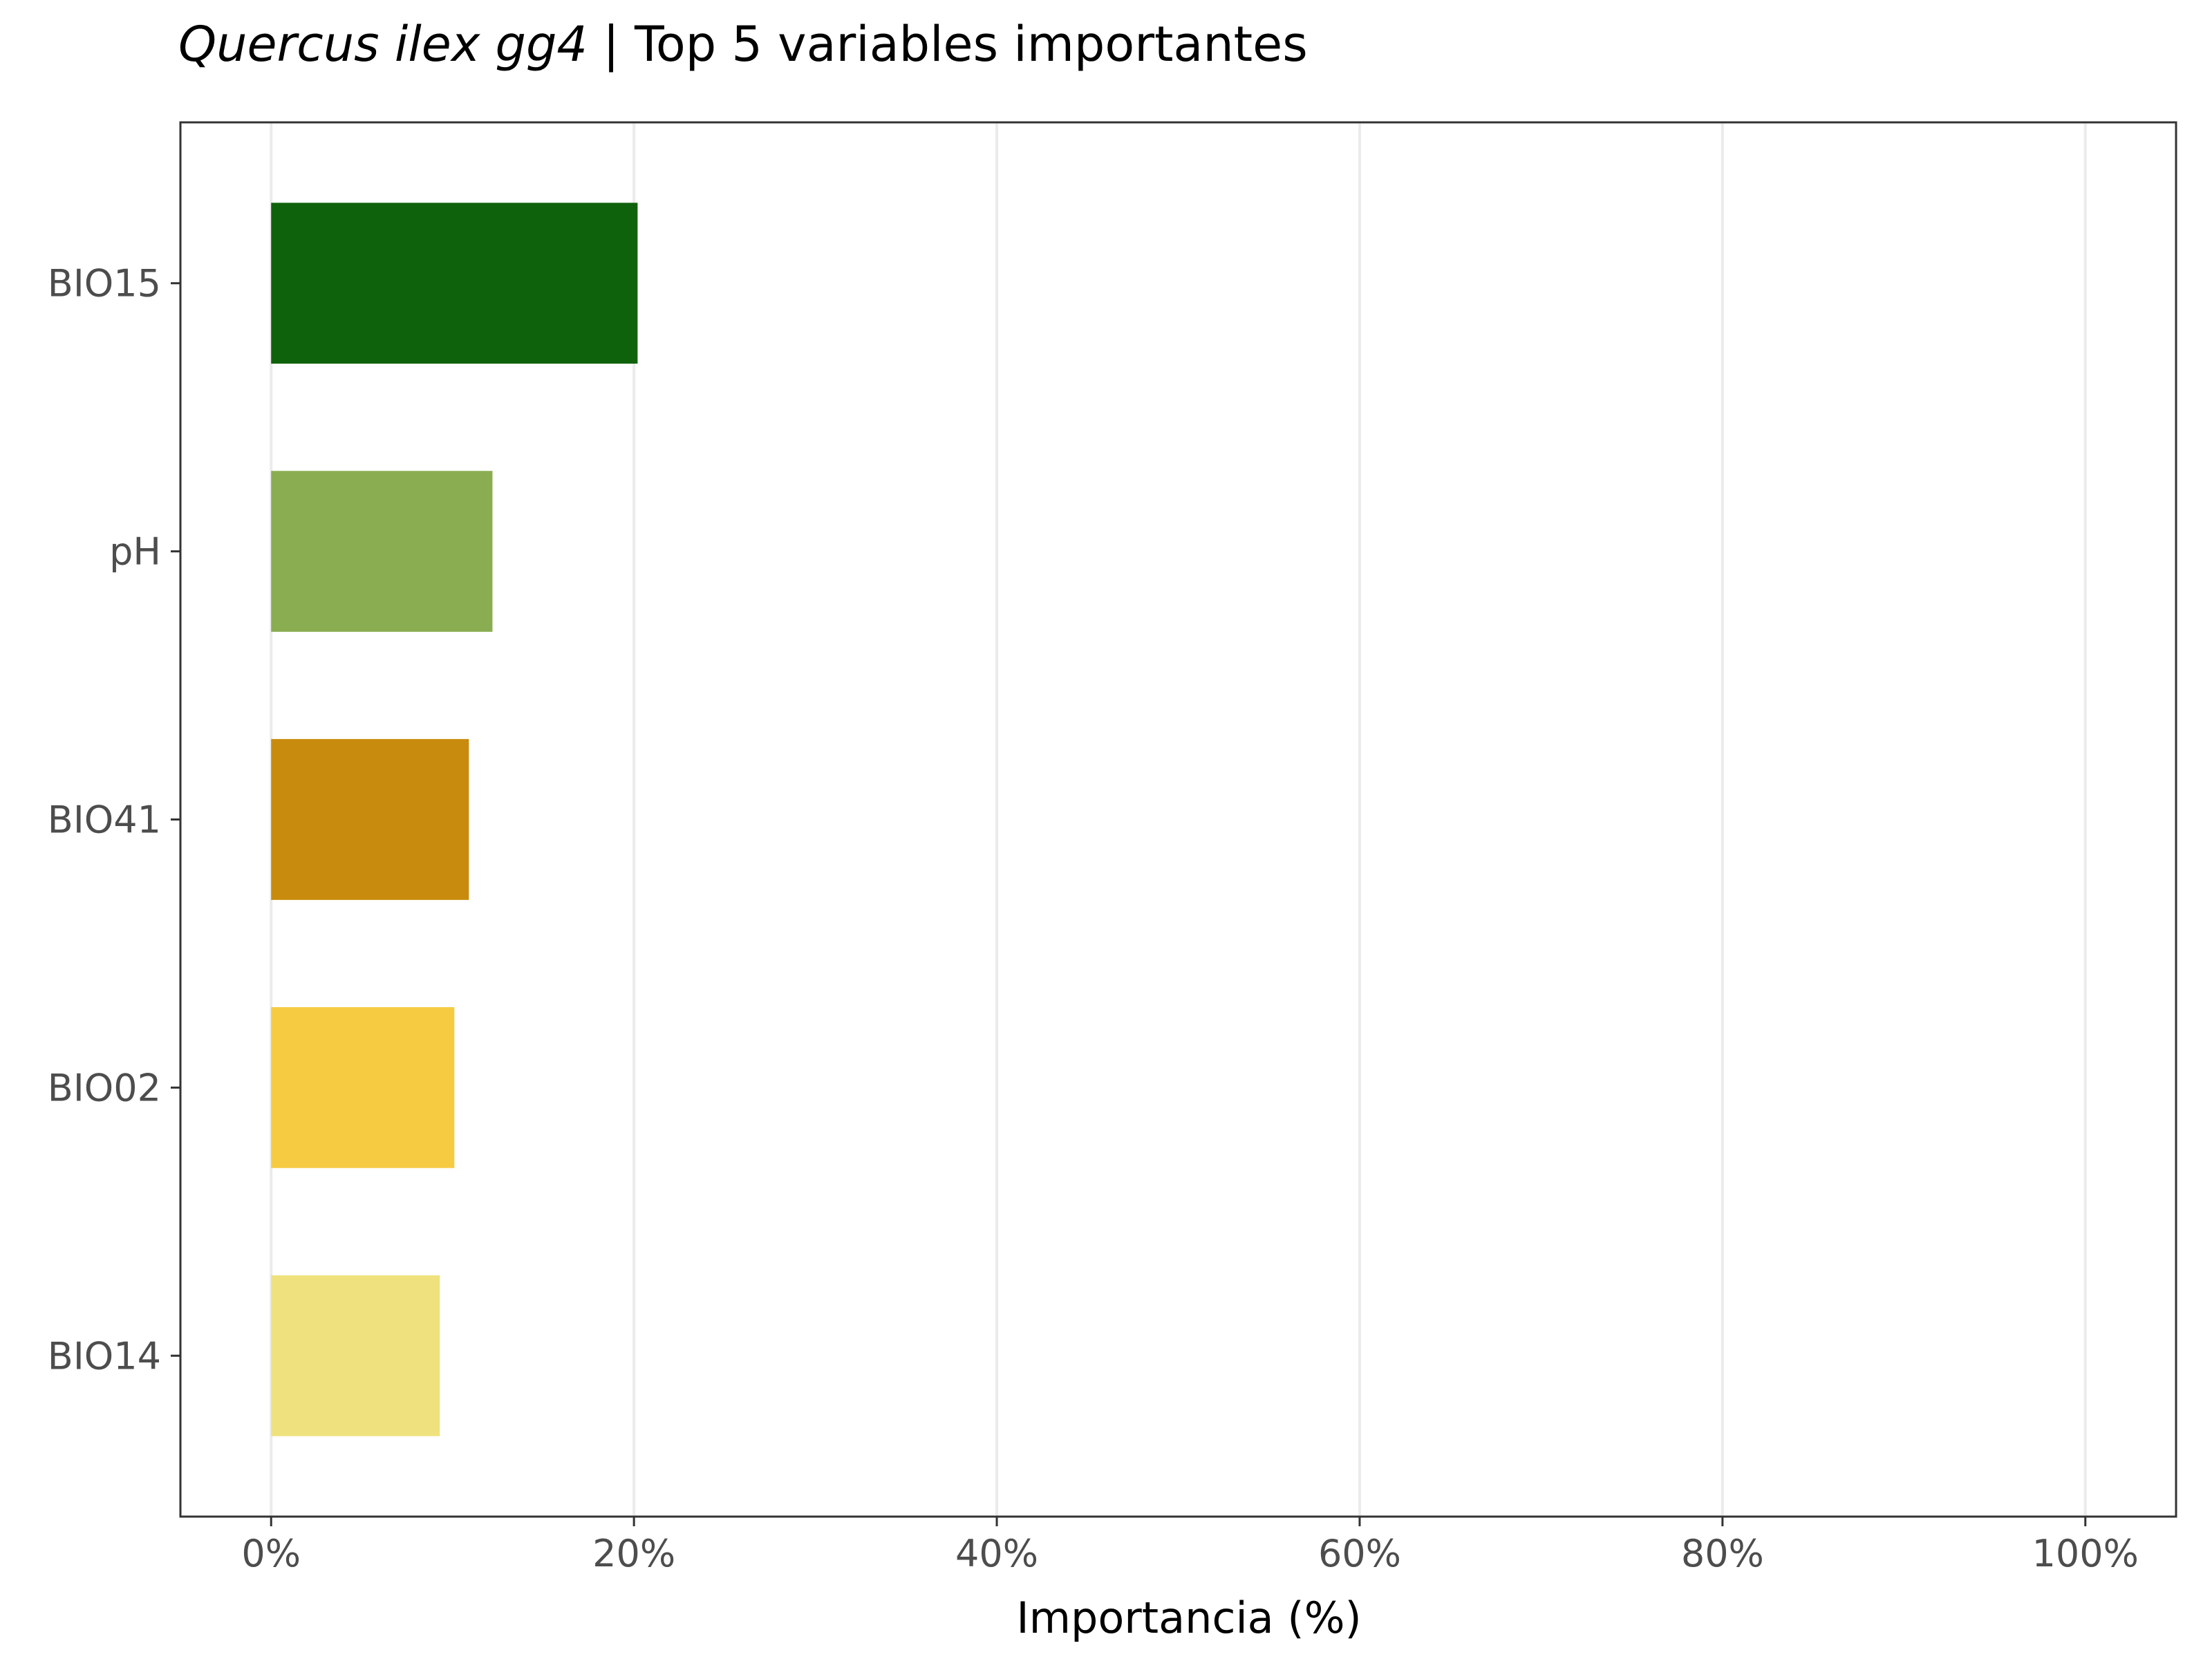  I want to click on y-tick-label: BIO15, so click(104, 284).